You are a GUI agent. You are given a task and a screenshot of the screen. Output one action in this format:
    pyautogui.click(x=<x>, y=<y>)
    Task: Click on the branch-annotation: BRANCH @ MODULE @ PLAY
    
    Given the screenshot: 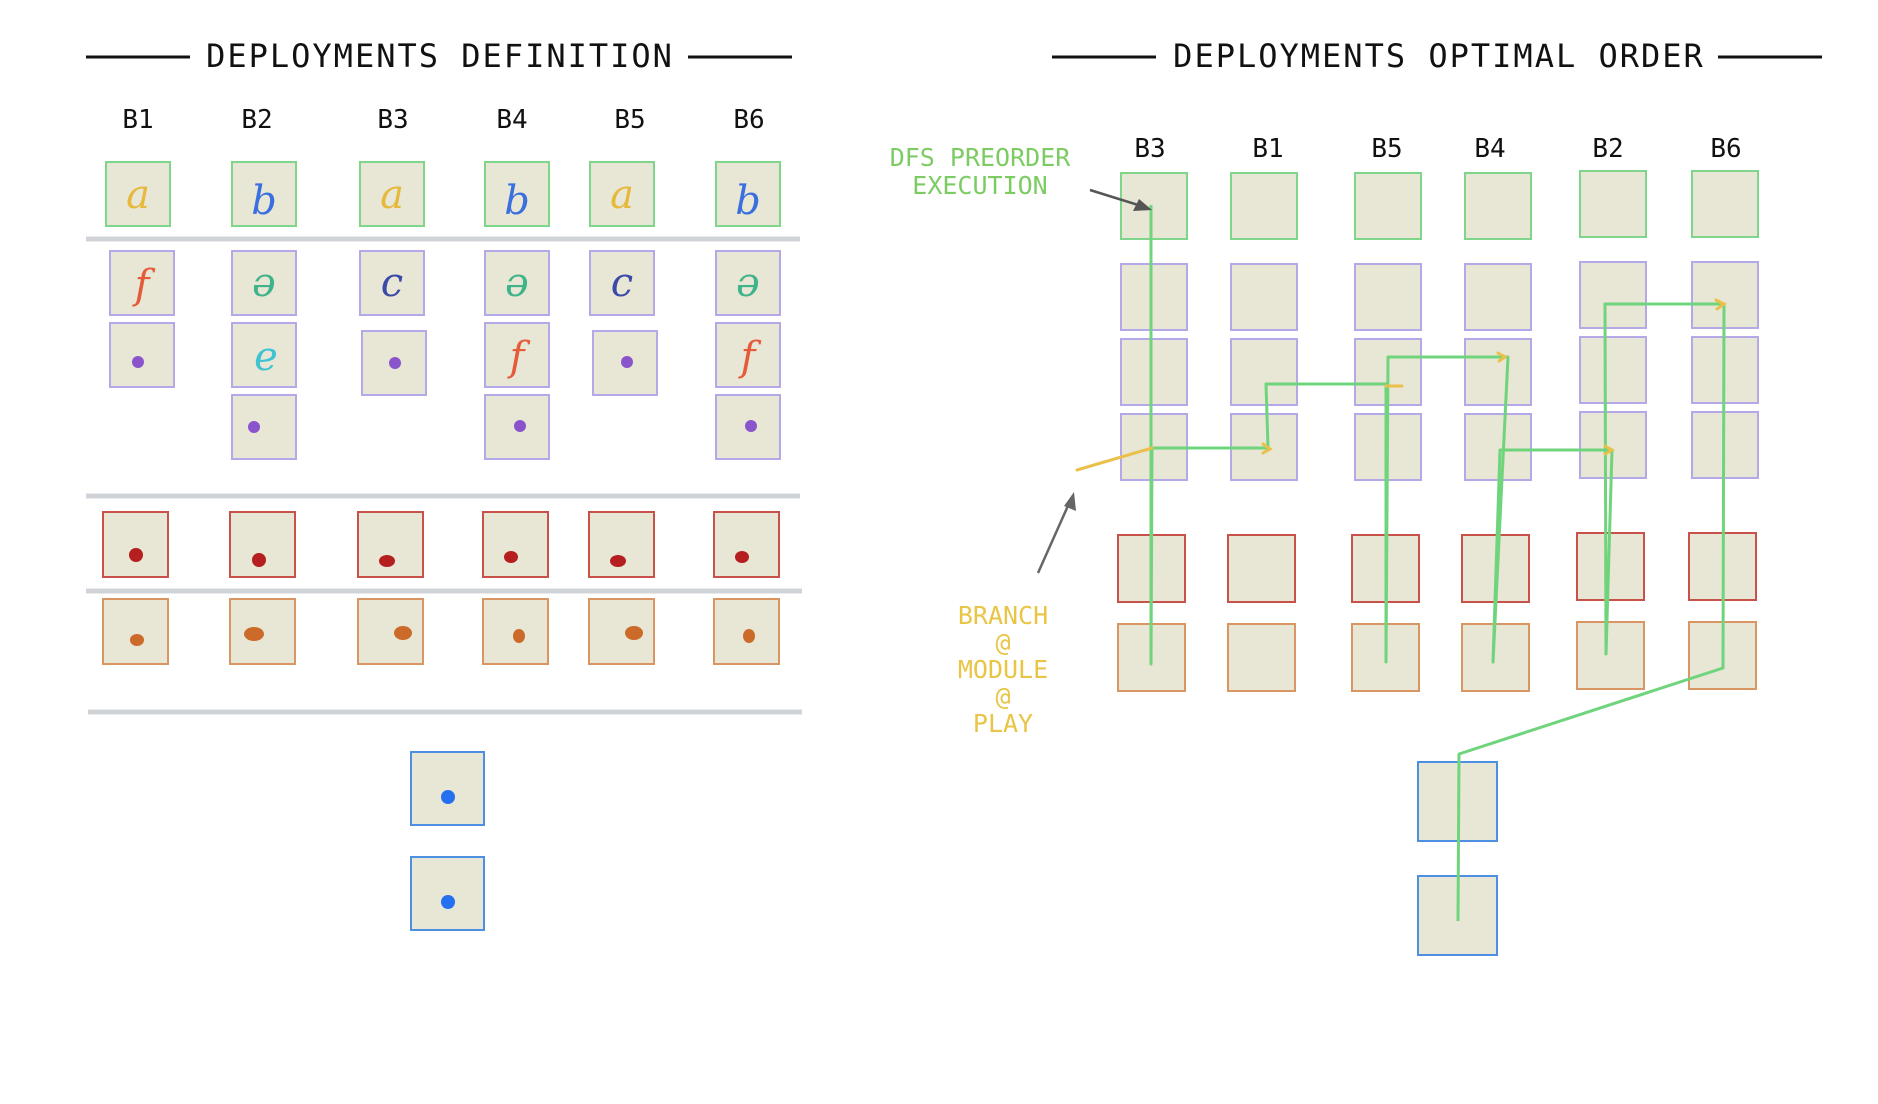 What is the action you would take?
    pyautogui.click(x=1003, y=669)
    